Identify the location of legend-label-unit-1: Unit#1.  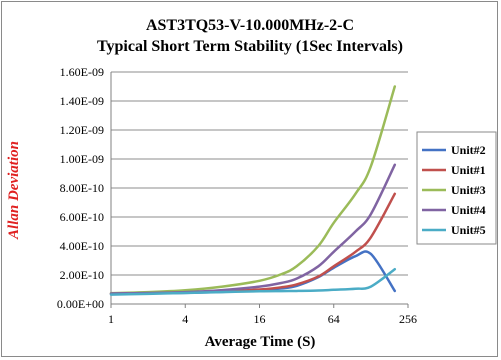
(468, 170).